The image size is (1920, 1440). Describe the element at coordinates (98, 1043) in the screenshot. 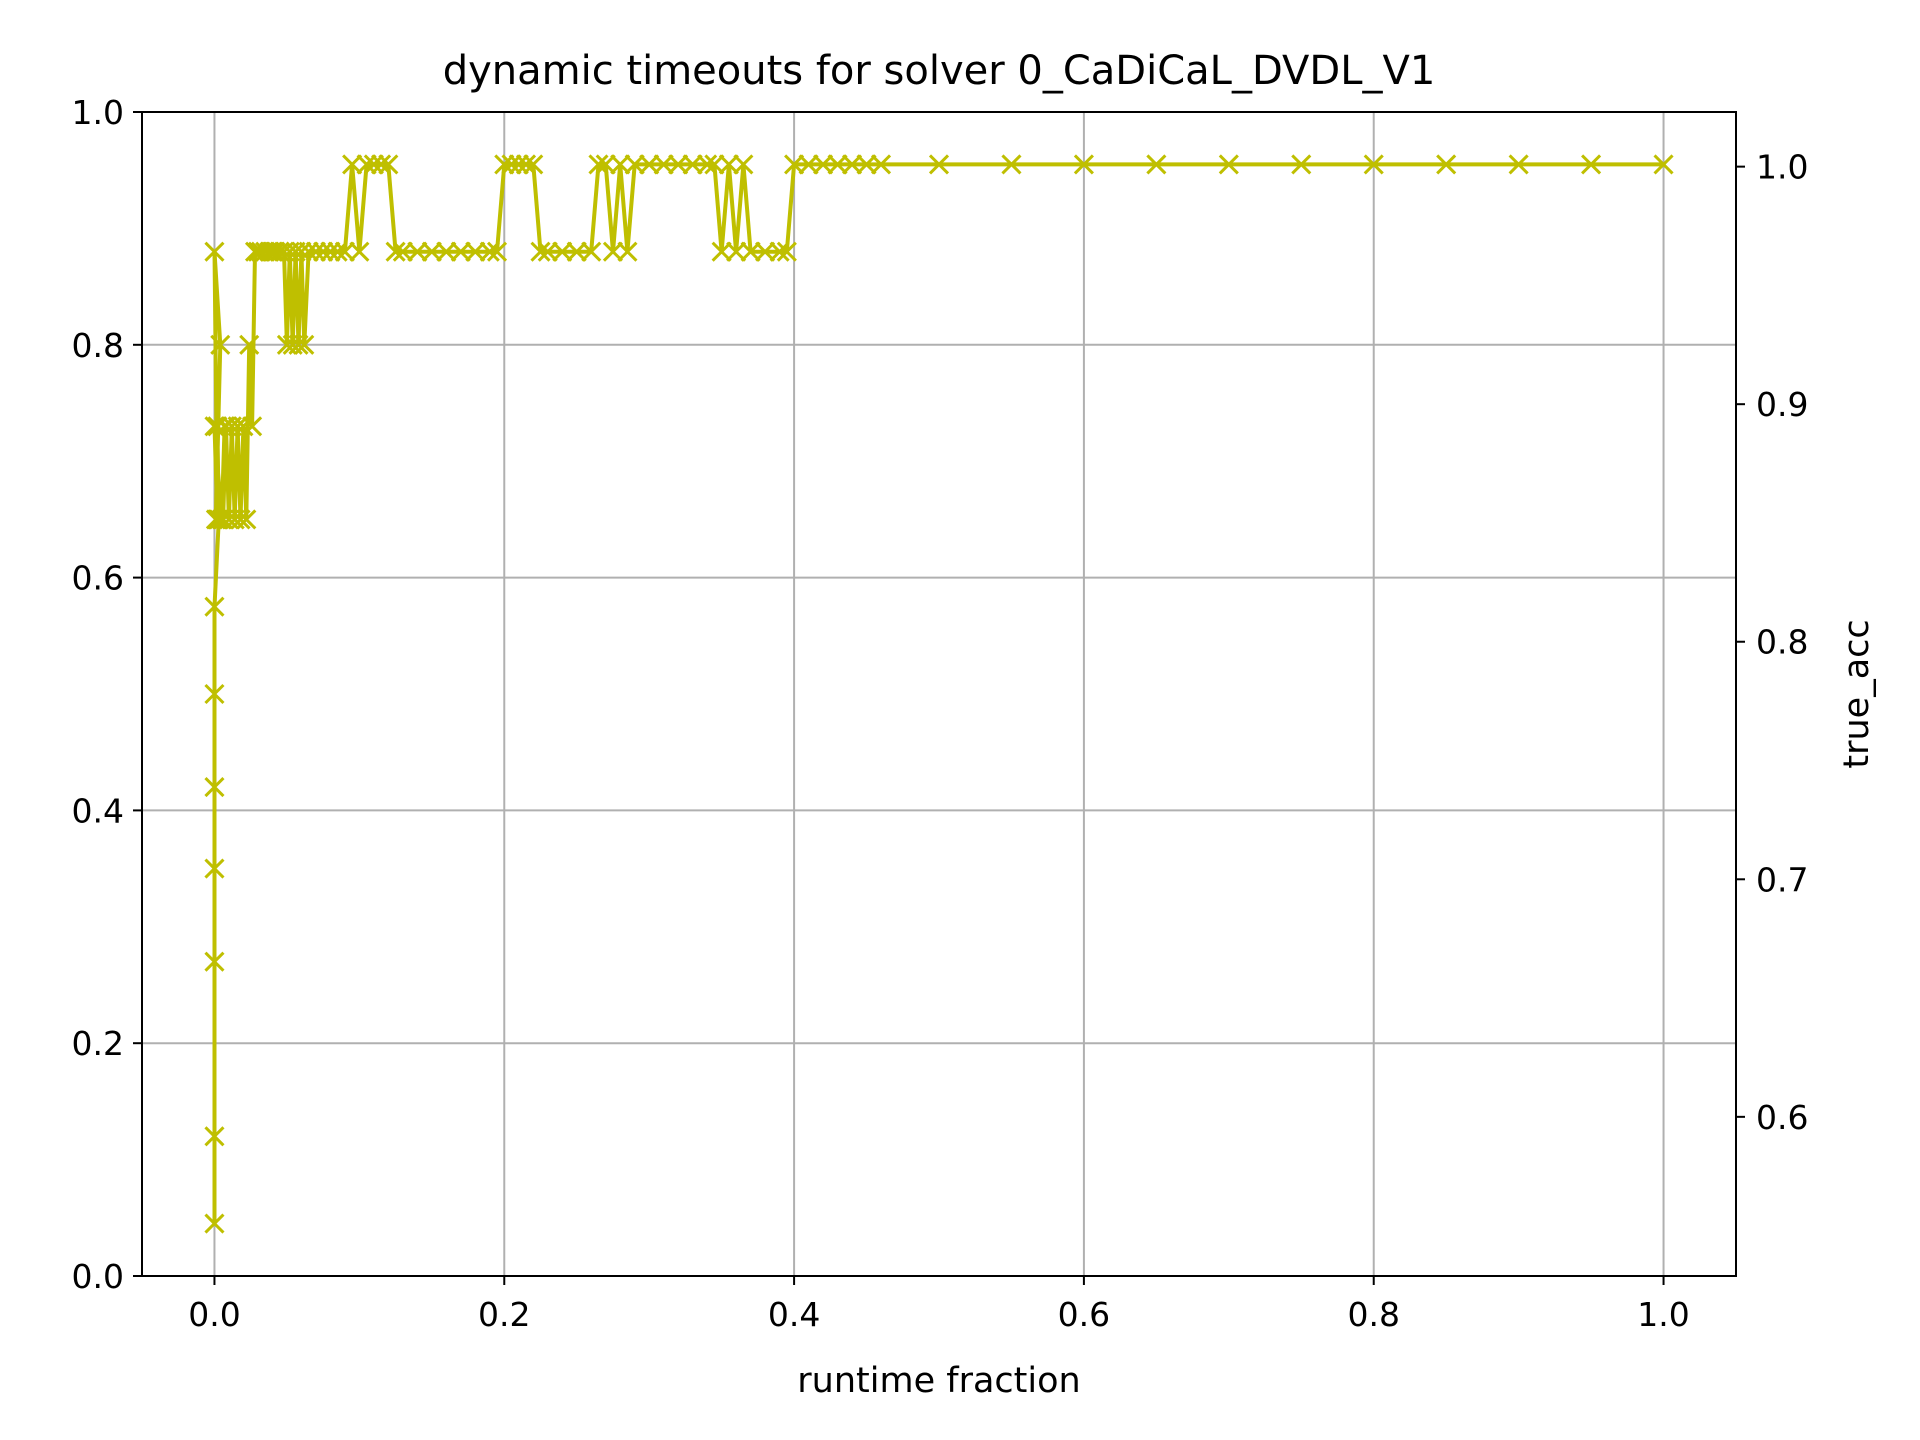

I see `y-tick-label: 0.2` at that location.